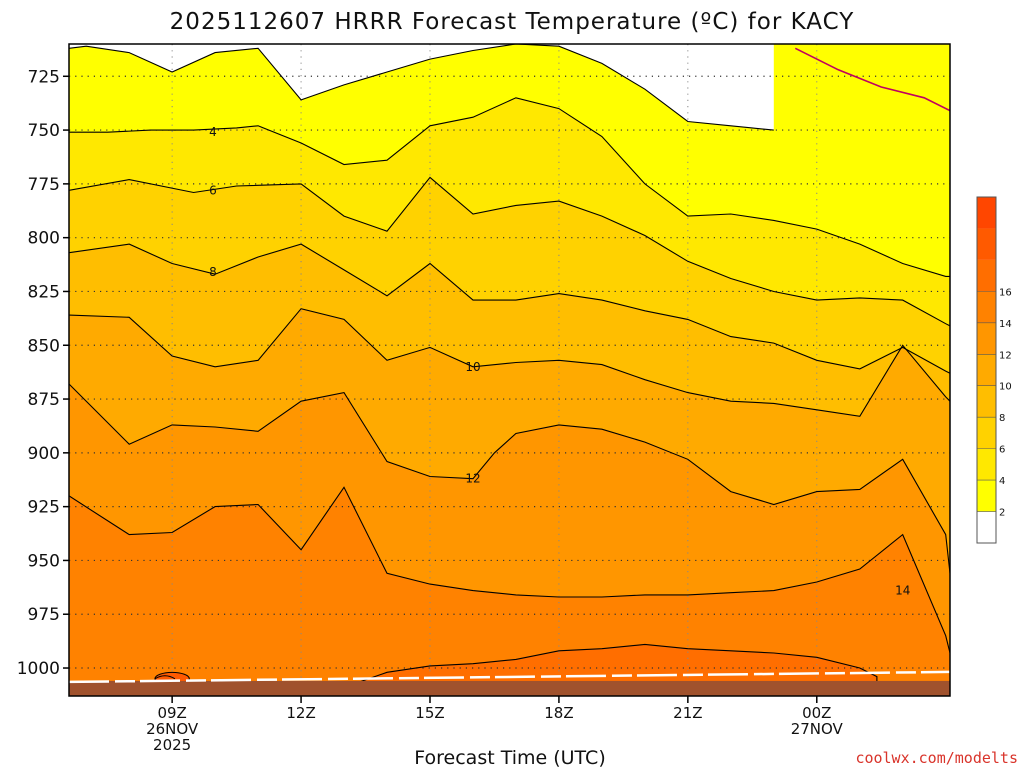  Describe the element at coordinates (509, 757) in the screenshot. I see `x-axis-label: Forecast Time (UTC)` at that location.